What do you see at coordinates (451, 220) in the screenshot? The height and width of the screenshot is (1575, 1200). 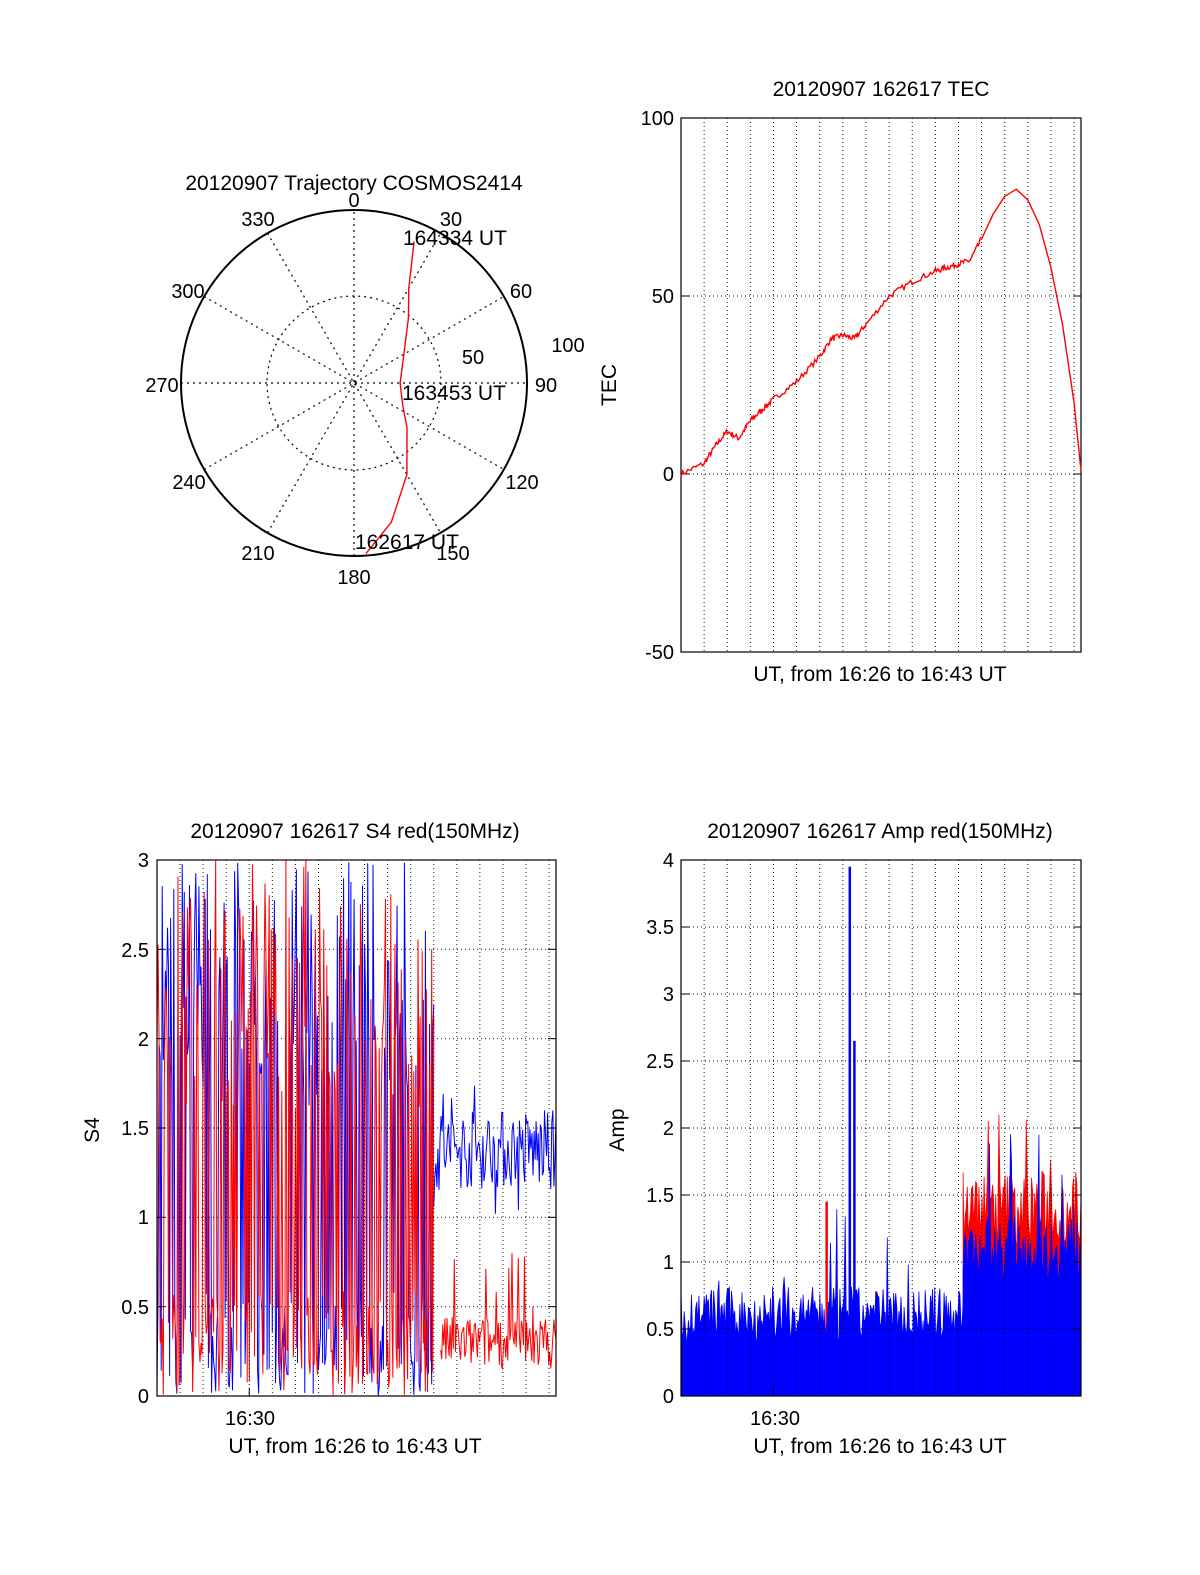 I see `polar-angle-label: 30` at bounding box center [451, 220].